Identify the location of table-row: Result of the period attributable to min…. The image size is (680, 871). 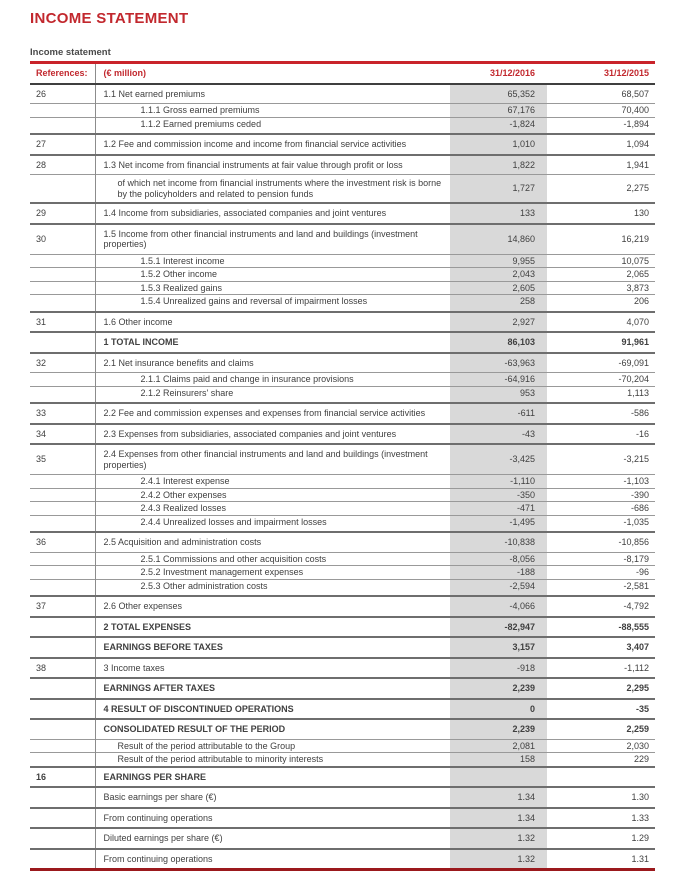
(342, 759).